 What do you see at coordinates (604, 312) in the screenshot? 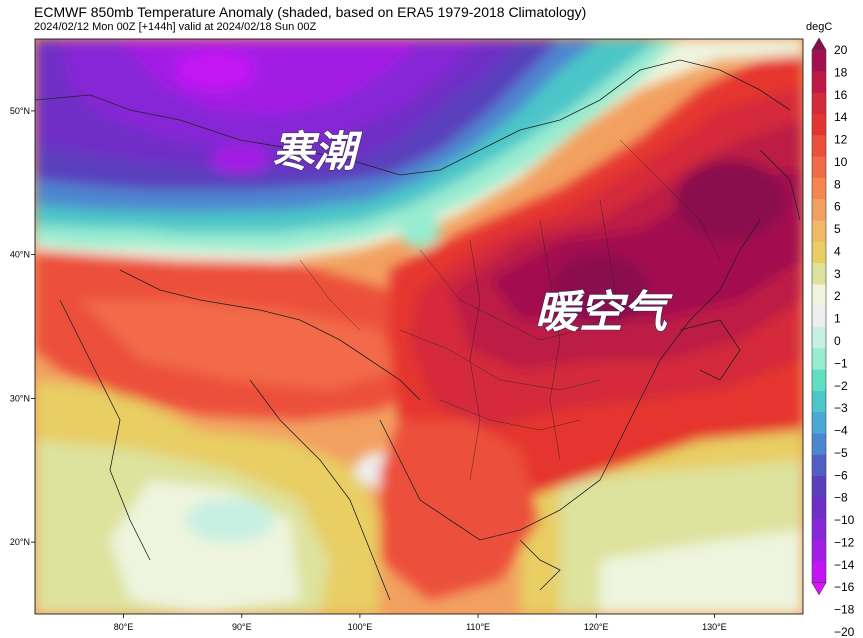
I see `warm-air-annotation: 暖空气` at bounding box center [604, 312].